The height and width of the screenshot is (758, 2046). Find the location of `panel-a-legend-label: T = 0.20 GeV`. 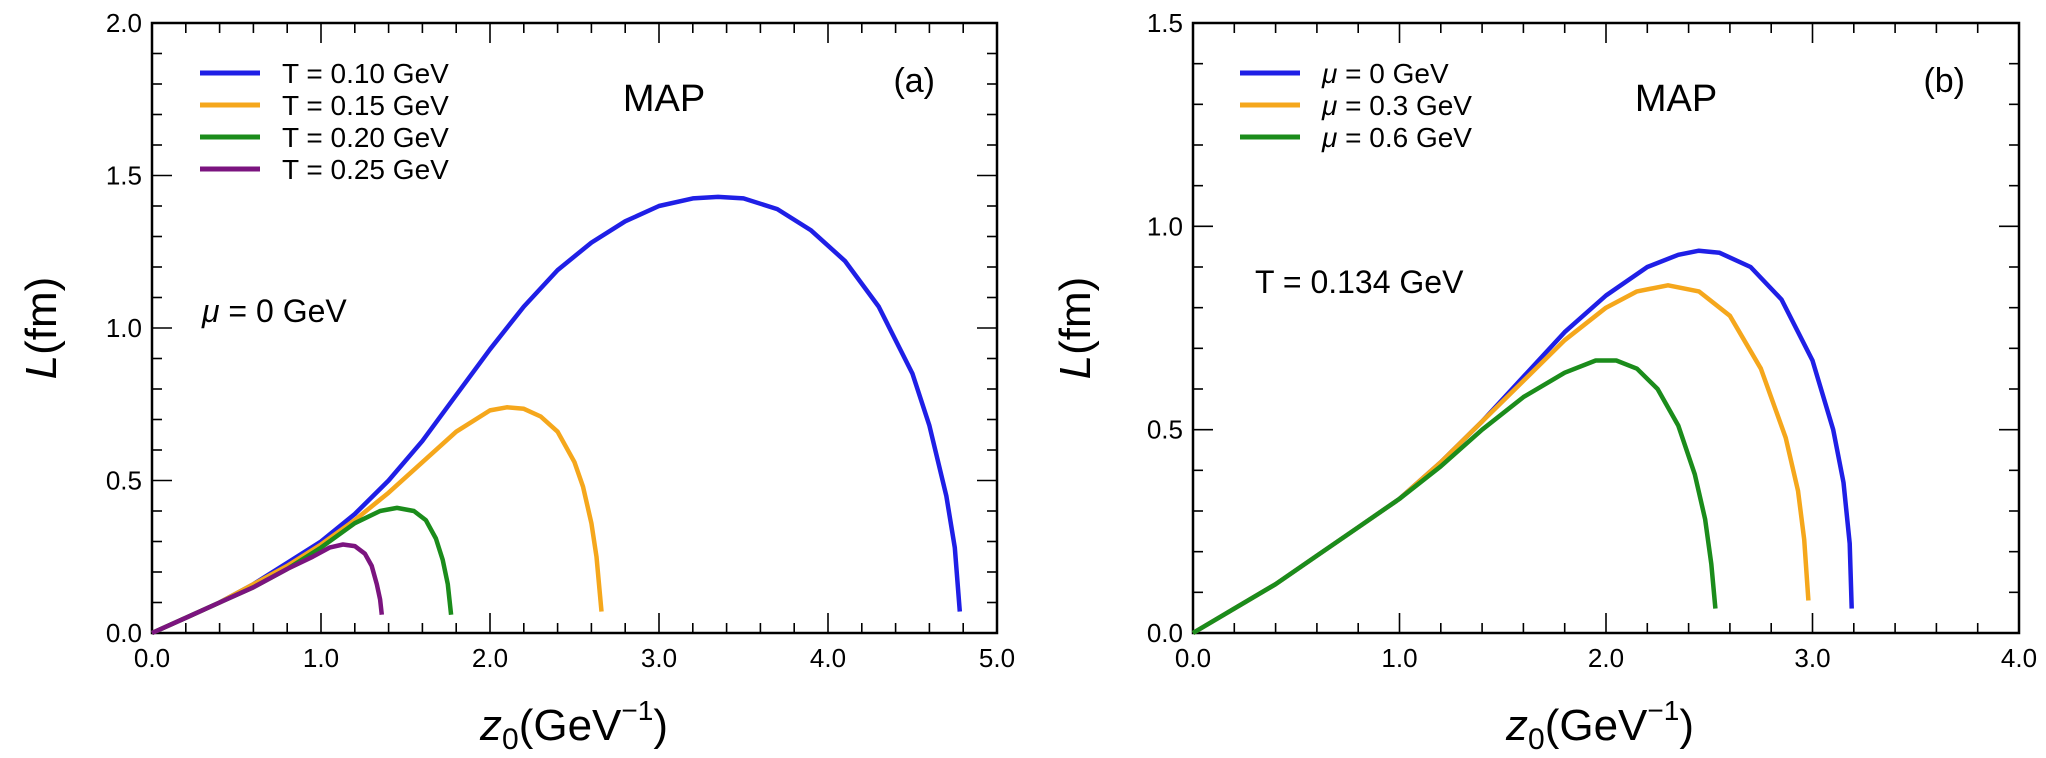

panel-a-legend-label: T = 0.20 GeV is located at coordinates (365, 137).